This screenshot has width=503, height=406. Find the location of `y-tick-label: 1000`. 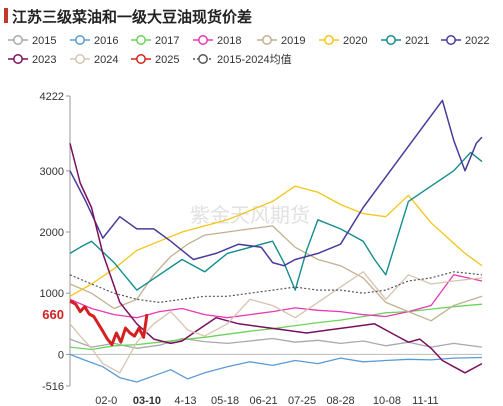

y-tick-label: 1000 is located at coordinates (52, 294).